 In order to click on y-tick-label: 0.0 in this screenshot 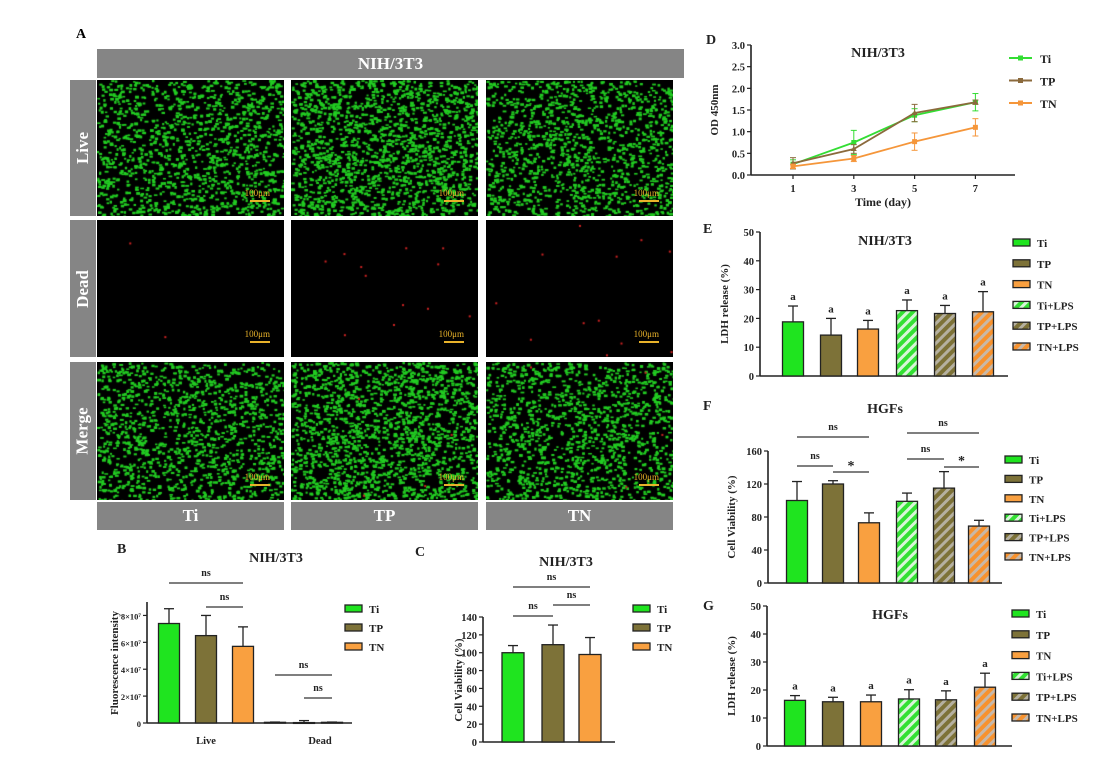, I will do `click(738, 176)`.